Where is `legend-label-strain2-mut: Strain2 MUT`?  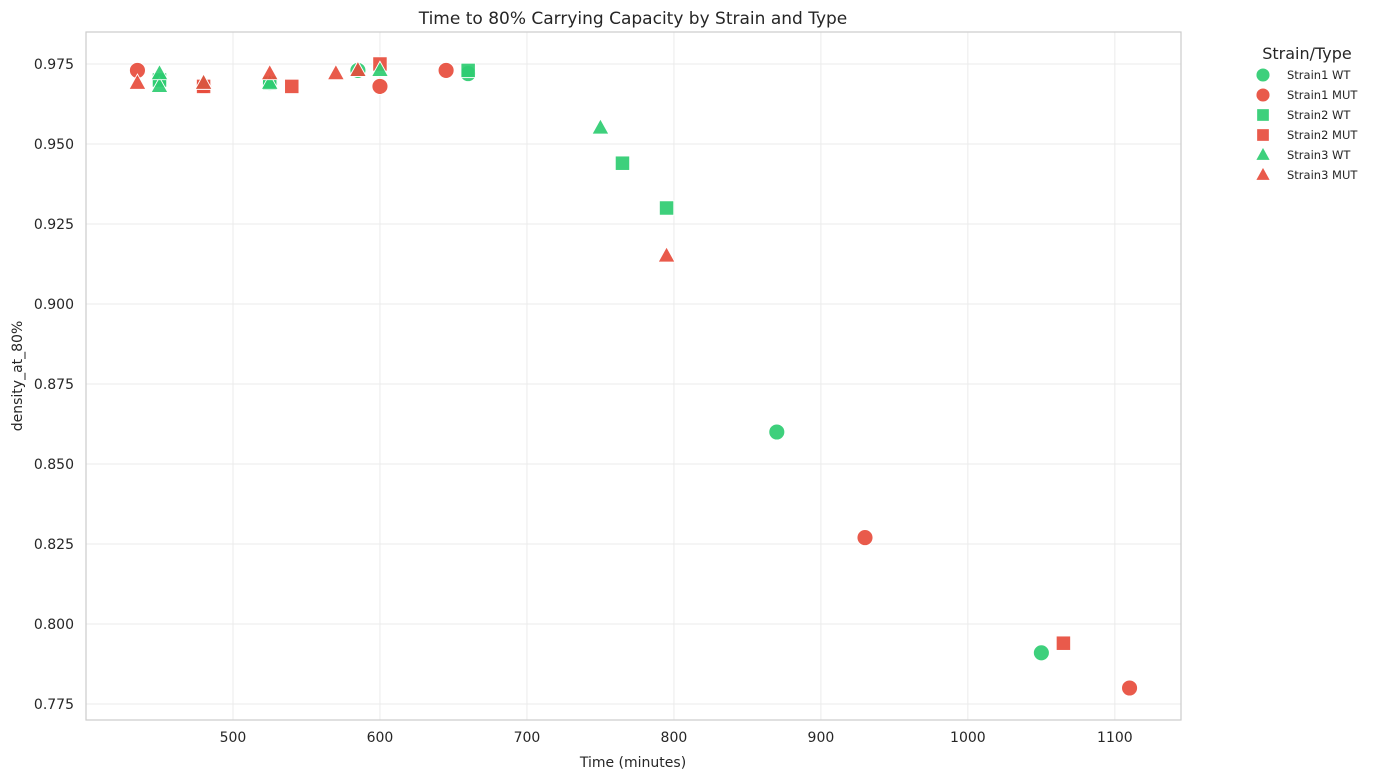
legend-label-strain2-mut: Strain2 MUT is located at coordinates (1322, 135).